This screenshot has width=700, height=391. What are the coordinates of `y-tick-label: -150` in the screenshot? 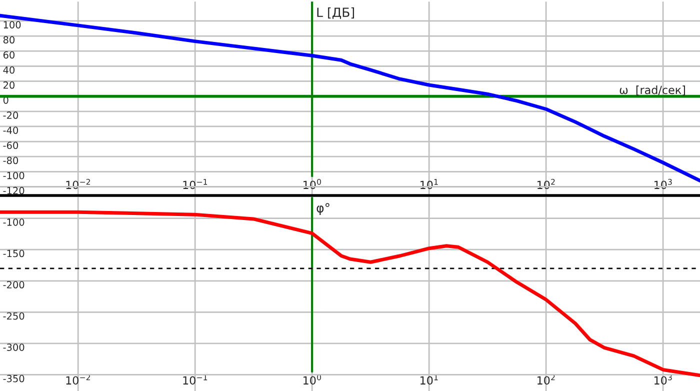 It's located at (13, 254).